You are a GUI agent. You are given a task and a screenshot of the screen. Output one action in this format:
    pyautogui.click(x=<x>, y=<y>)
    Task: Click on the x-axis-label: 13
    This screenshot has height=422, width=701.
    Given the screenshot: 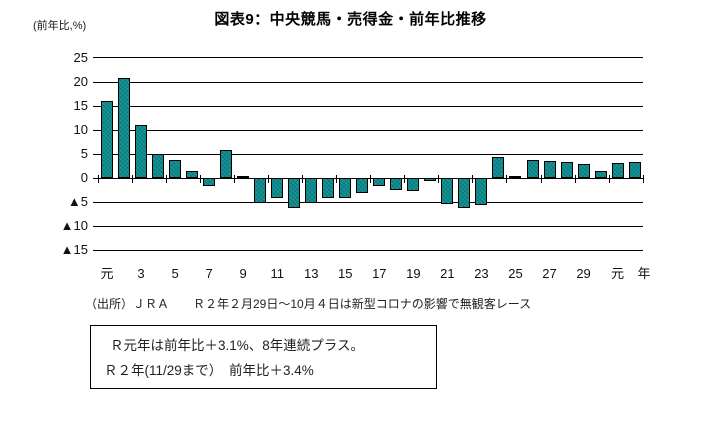 What is the action you would take?
    pyautogui.click(x=311, y=273)
    